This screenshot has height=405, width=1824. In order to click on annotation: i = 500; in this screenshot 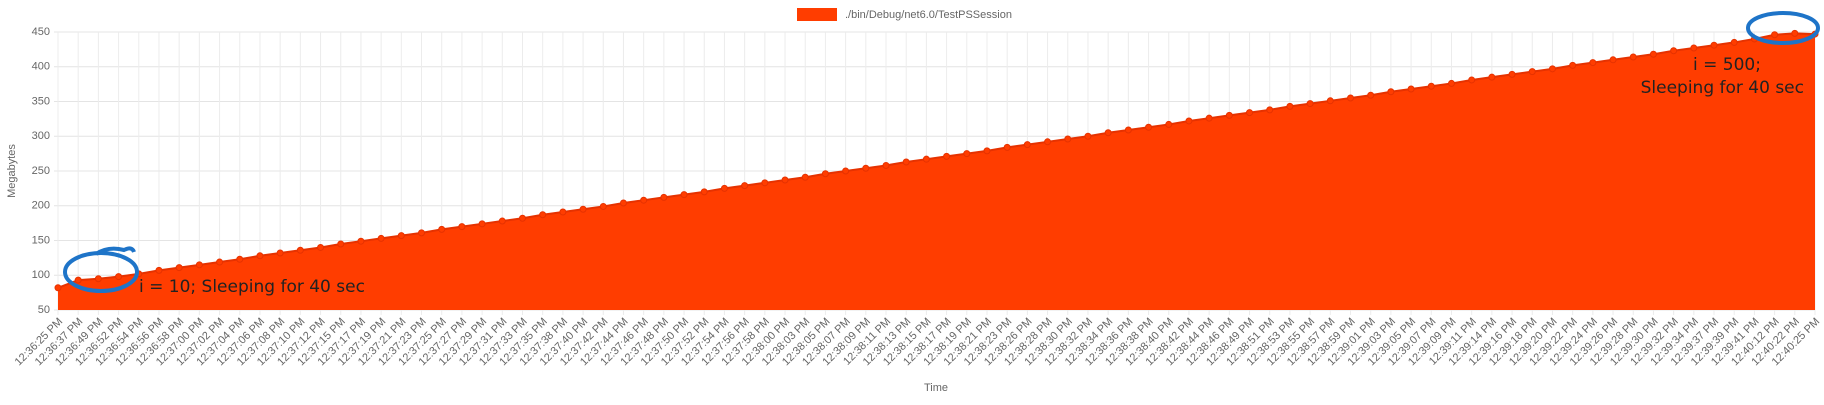, I will do `click(1727, 65)`.